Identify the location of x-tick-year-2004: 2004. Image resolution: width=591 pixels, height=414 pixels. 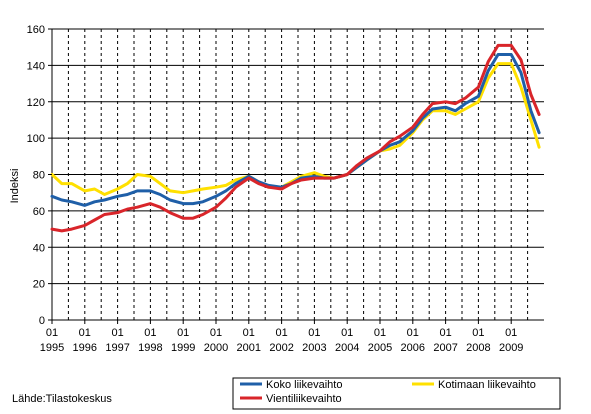
(347, 348).